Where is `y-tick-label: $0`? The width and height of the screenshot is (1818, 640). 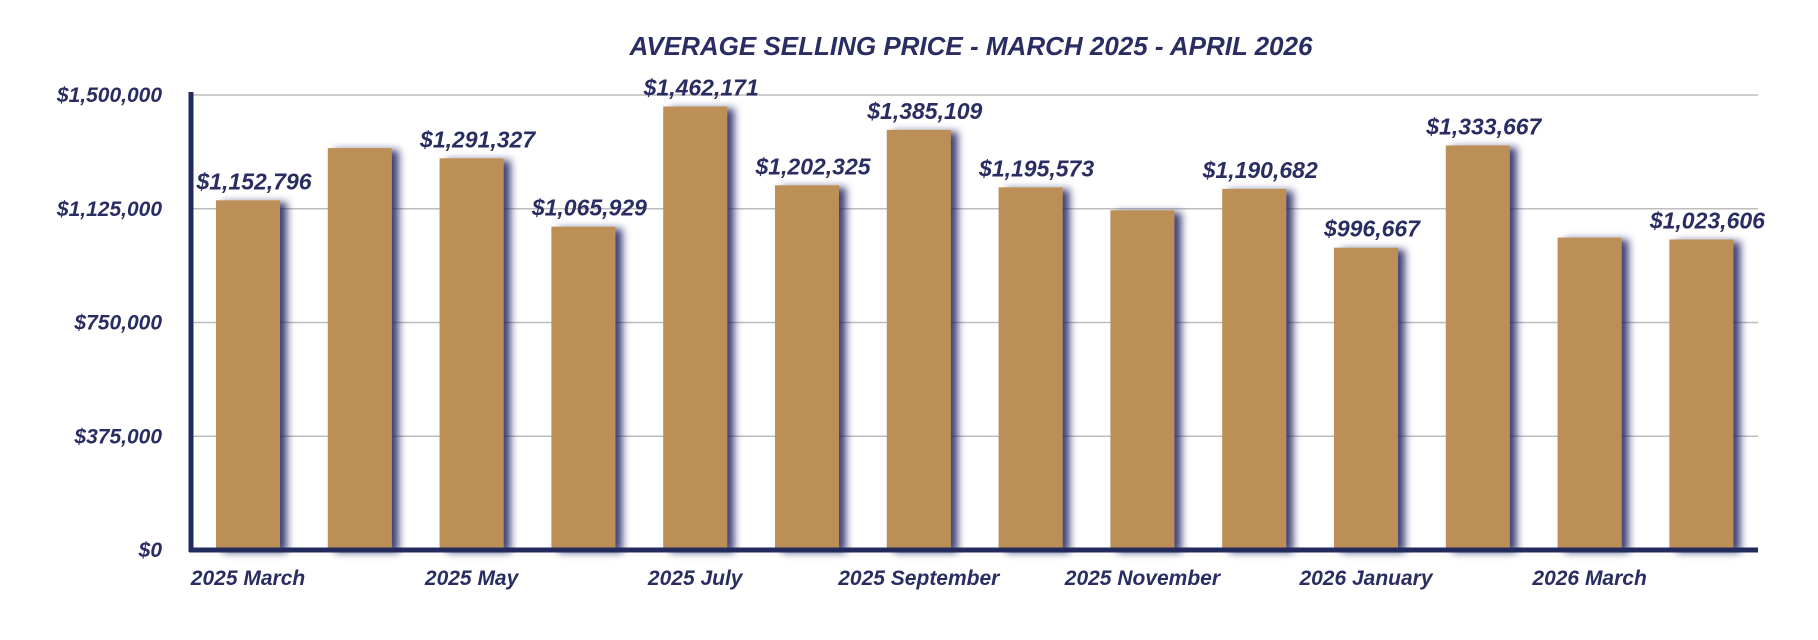
y-tick-label: $0 is located at coordinates (150, 550).